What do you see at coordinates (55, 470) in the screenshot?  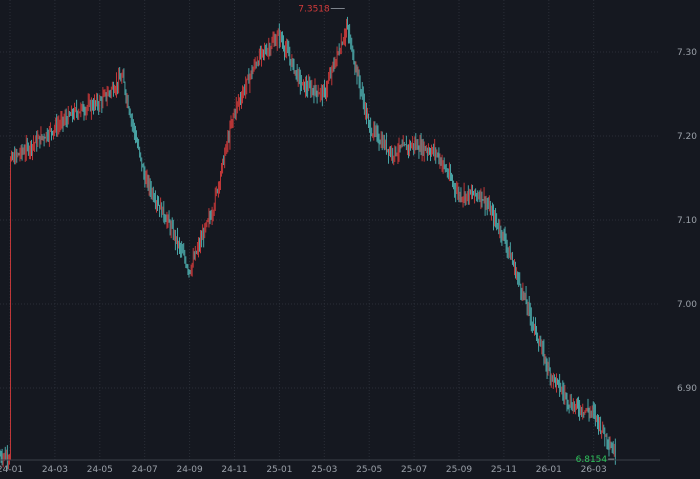 I see `x-tick-label: 24-03` at bounding box center [55, 470].